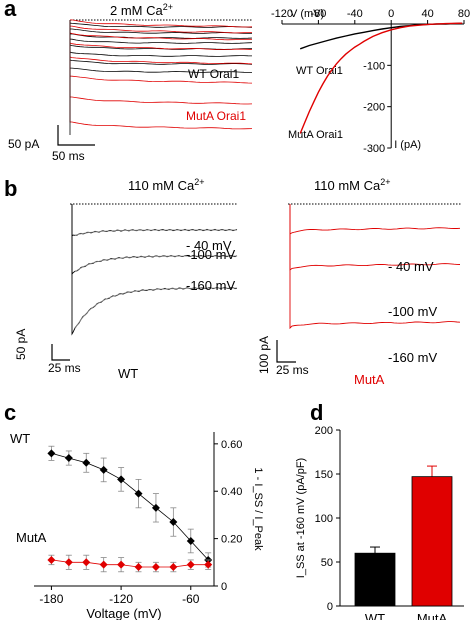 The width and height of the screenshot is (474, 620). What do you see at coordinates (369, 379) in the screenshot?
I see `panel-b-muta-label: MutA` at bounding box center [369, 379].